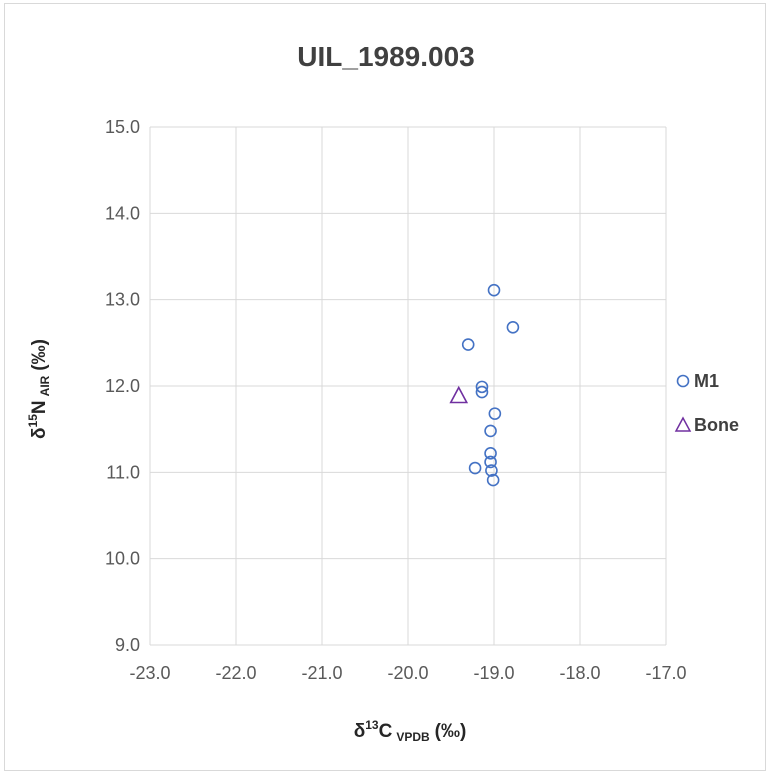  I want to click on y-tick-label: 12.0, so click(122, 386).